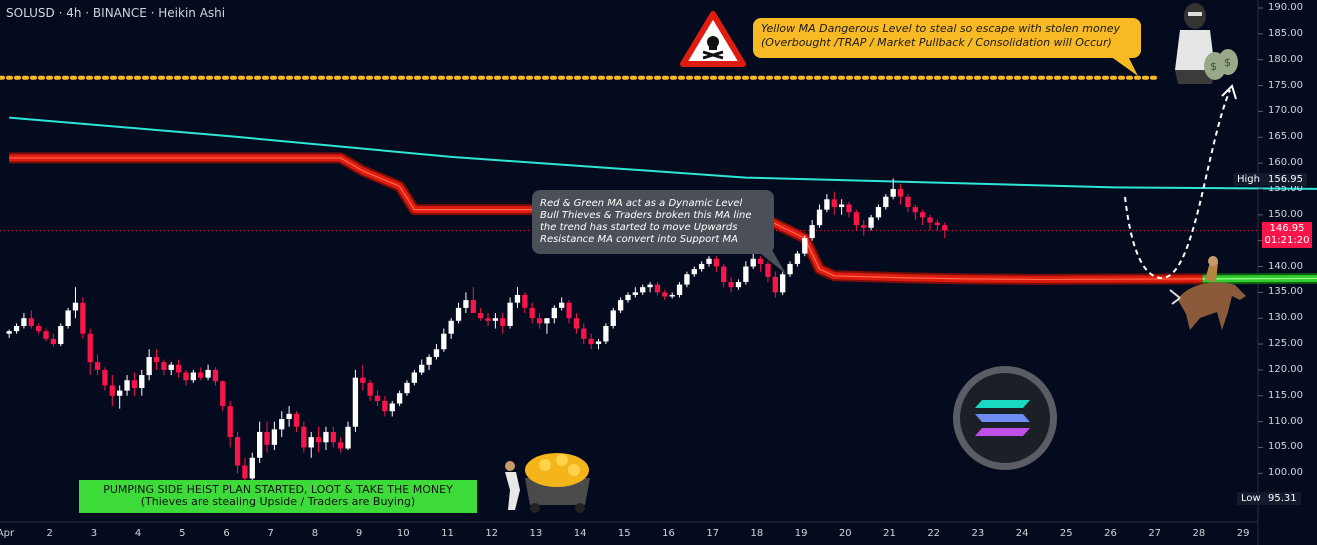 The width and height of the screenshot is (1317, 545). I want to click on price-tick-label: 120.00, so click(1285, 369).